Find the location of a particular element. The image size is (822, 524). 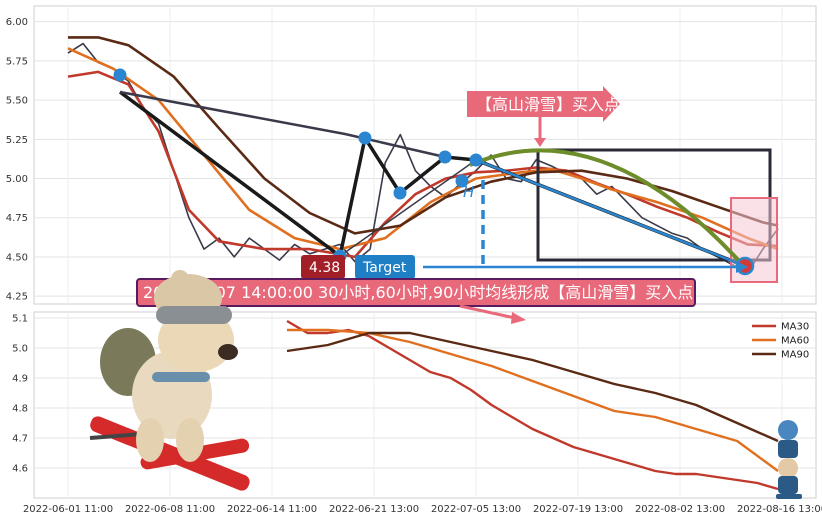

signal-pointer is located at coordinates (487, 312).